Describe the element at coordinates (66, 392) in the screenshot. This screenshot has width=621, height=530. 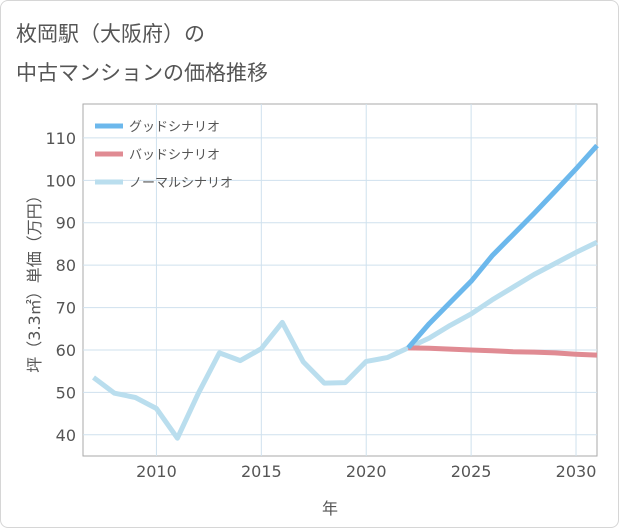
I see `y-tick-label-50: 50` at that location.